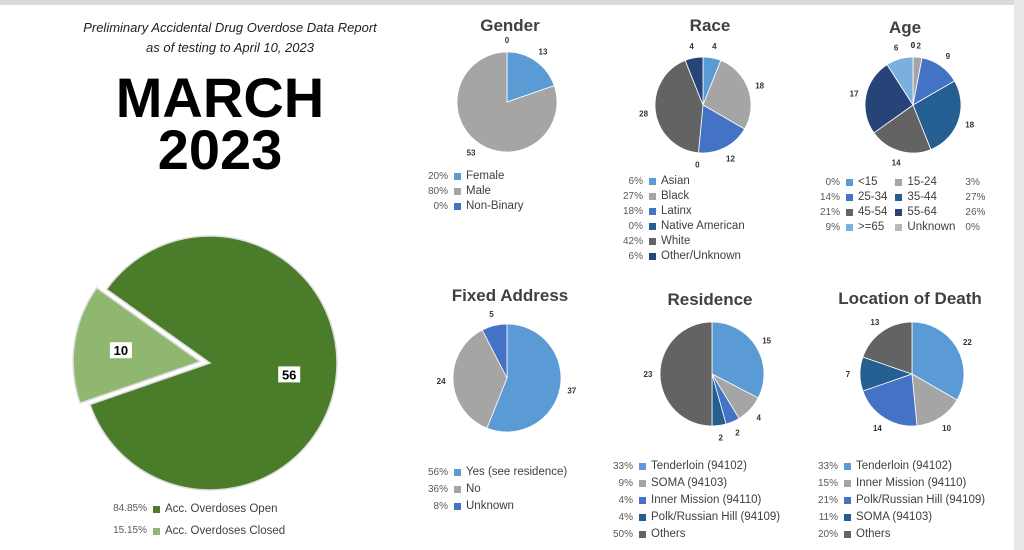 Image resolution: width=1024 pixels, height=550 pixels. What do you see at coordinates (896, 163) in the screenshot?
I see `data-label-45-54: 14` at bounding box center [896, 163].